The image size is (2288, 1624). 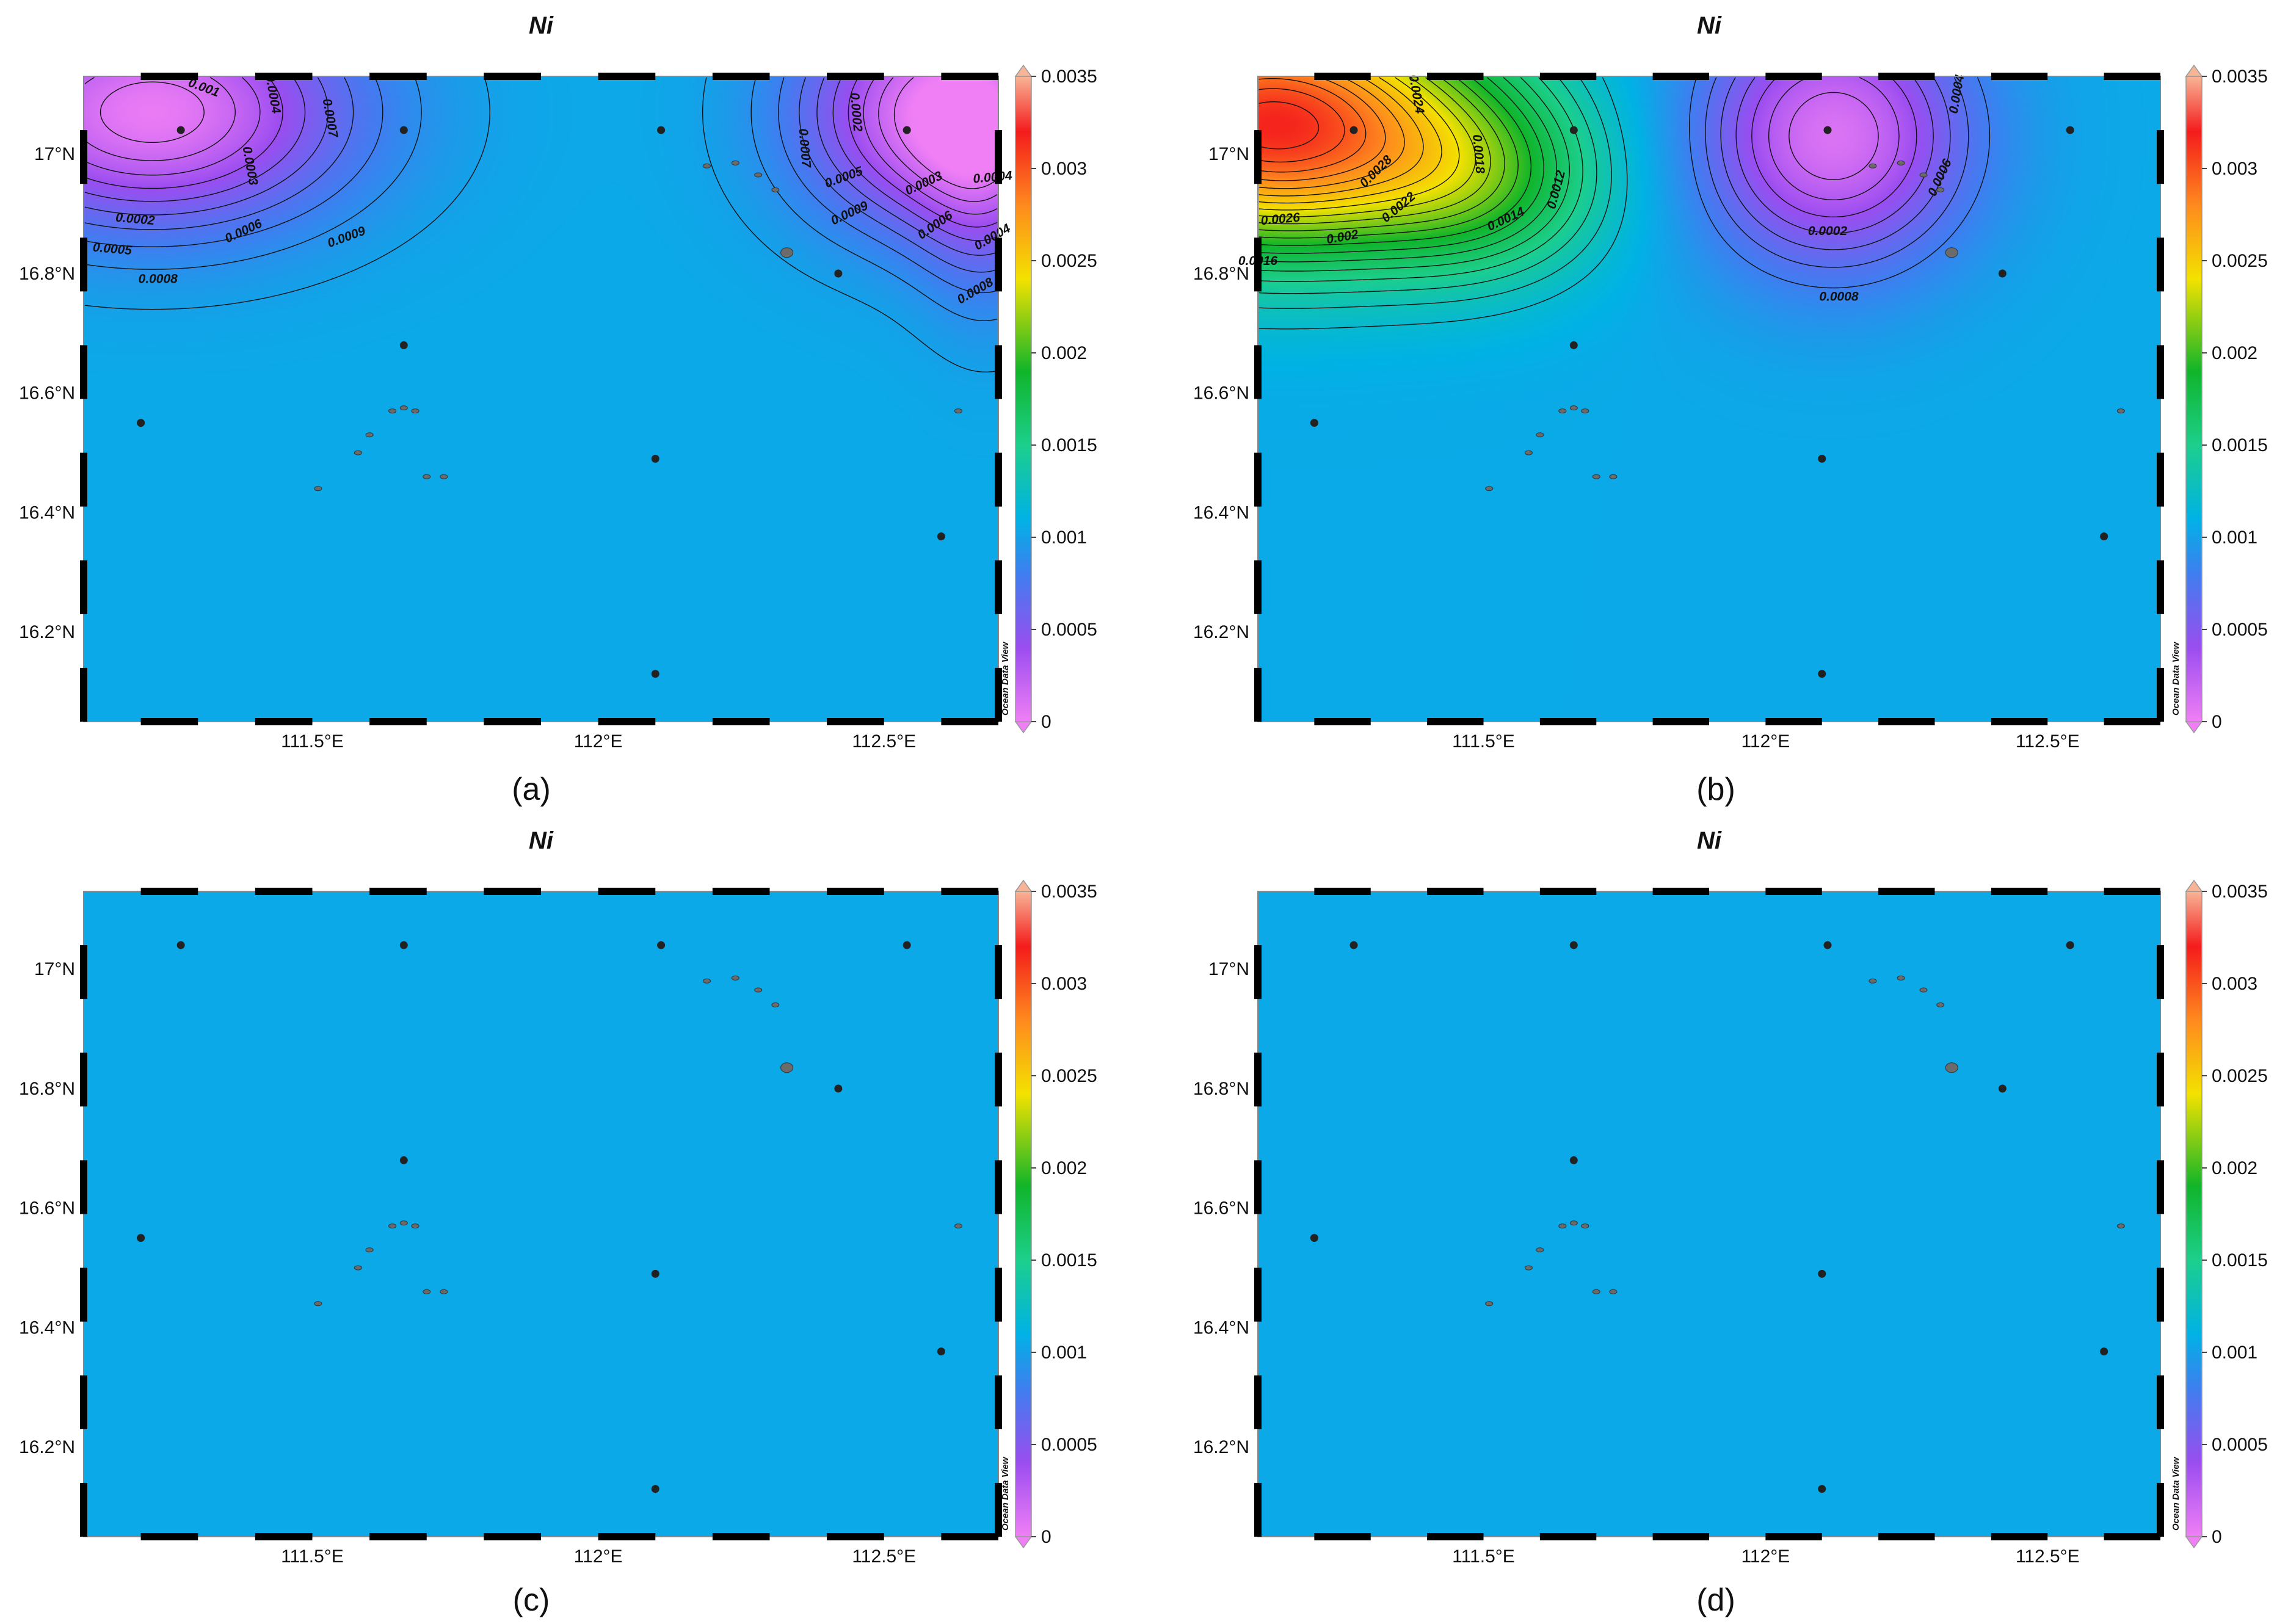 What do you see at coordinates (1715, 789) in the screenshot?
I see `panel-label: (b)` at bounding box center [1715, 789].